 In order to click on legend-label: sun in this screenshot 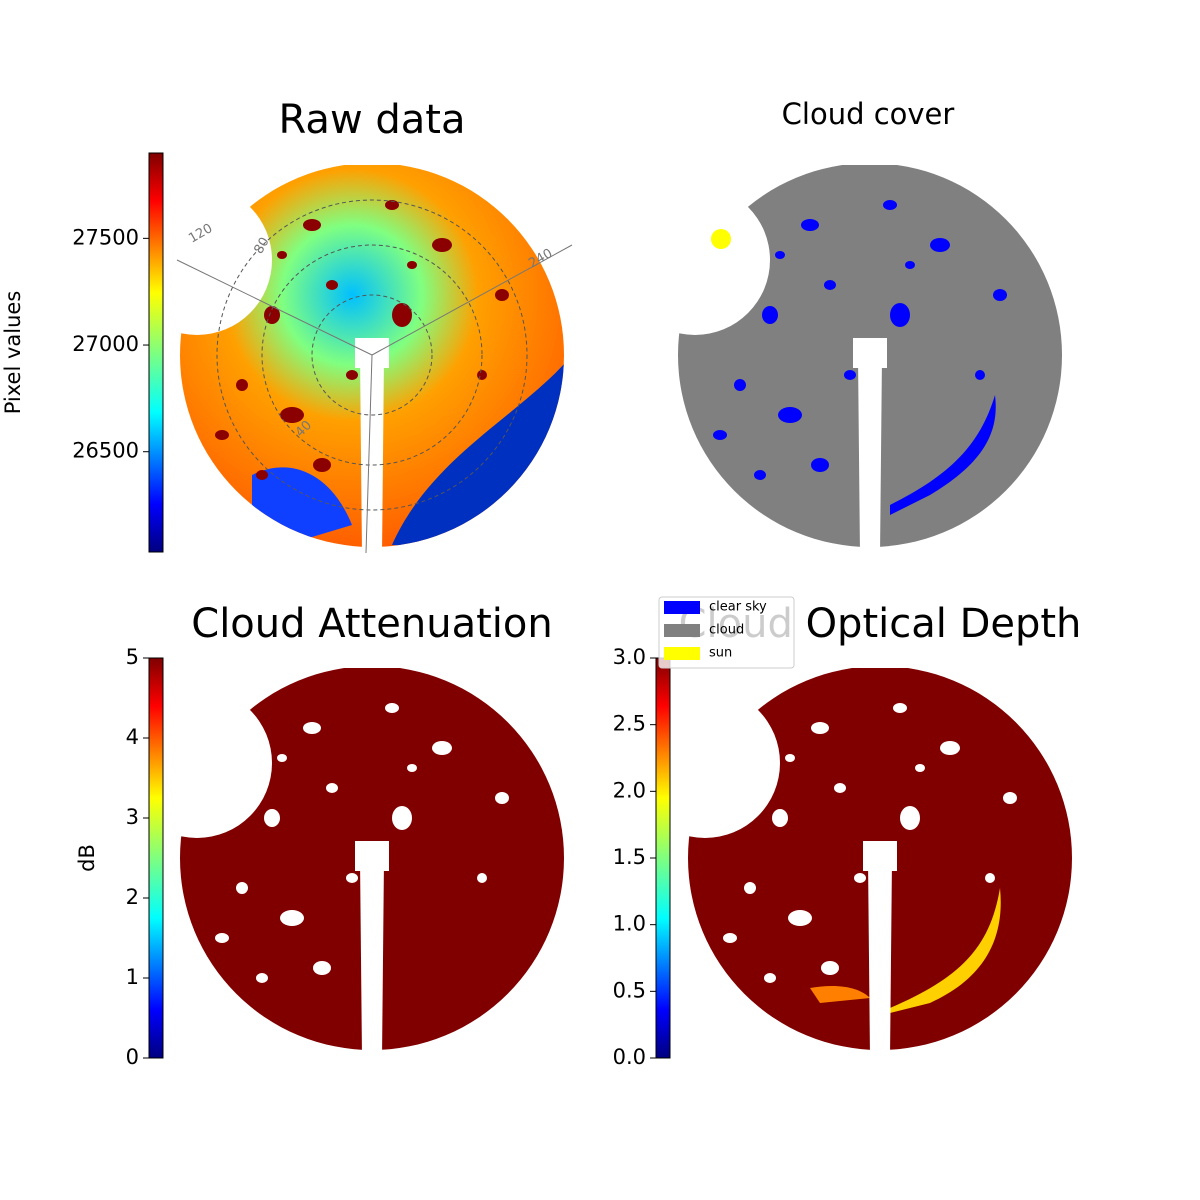, I will do `click(720, 653)`.